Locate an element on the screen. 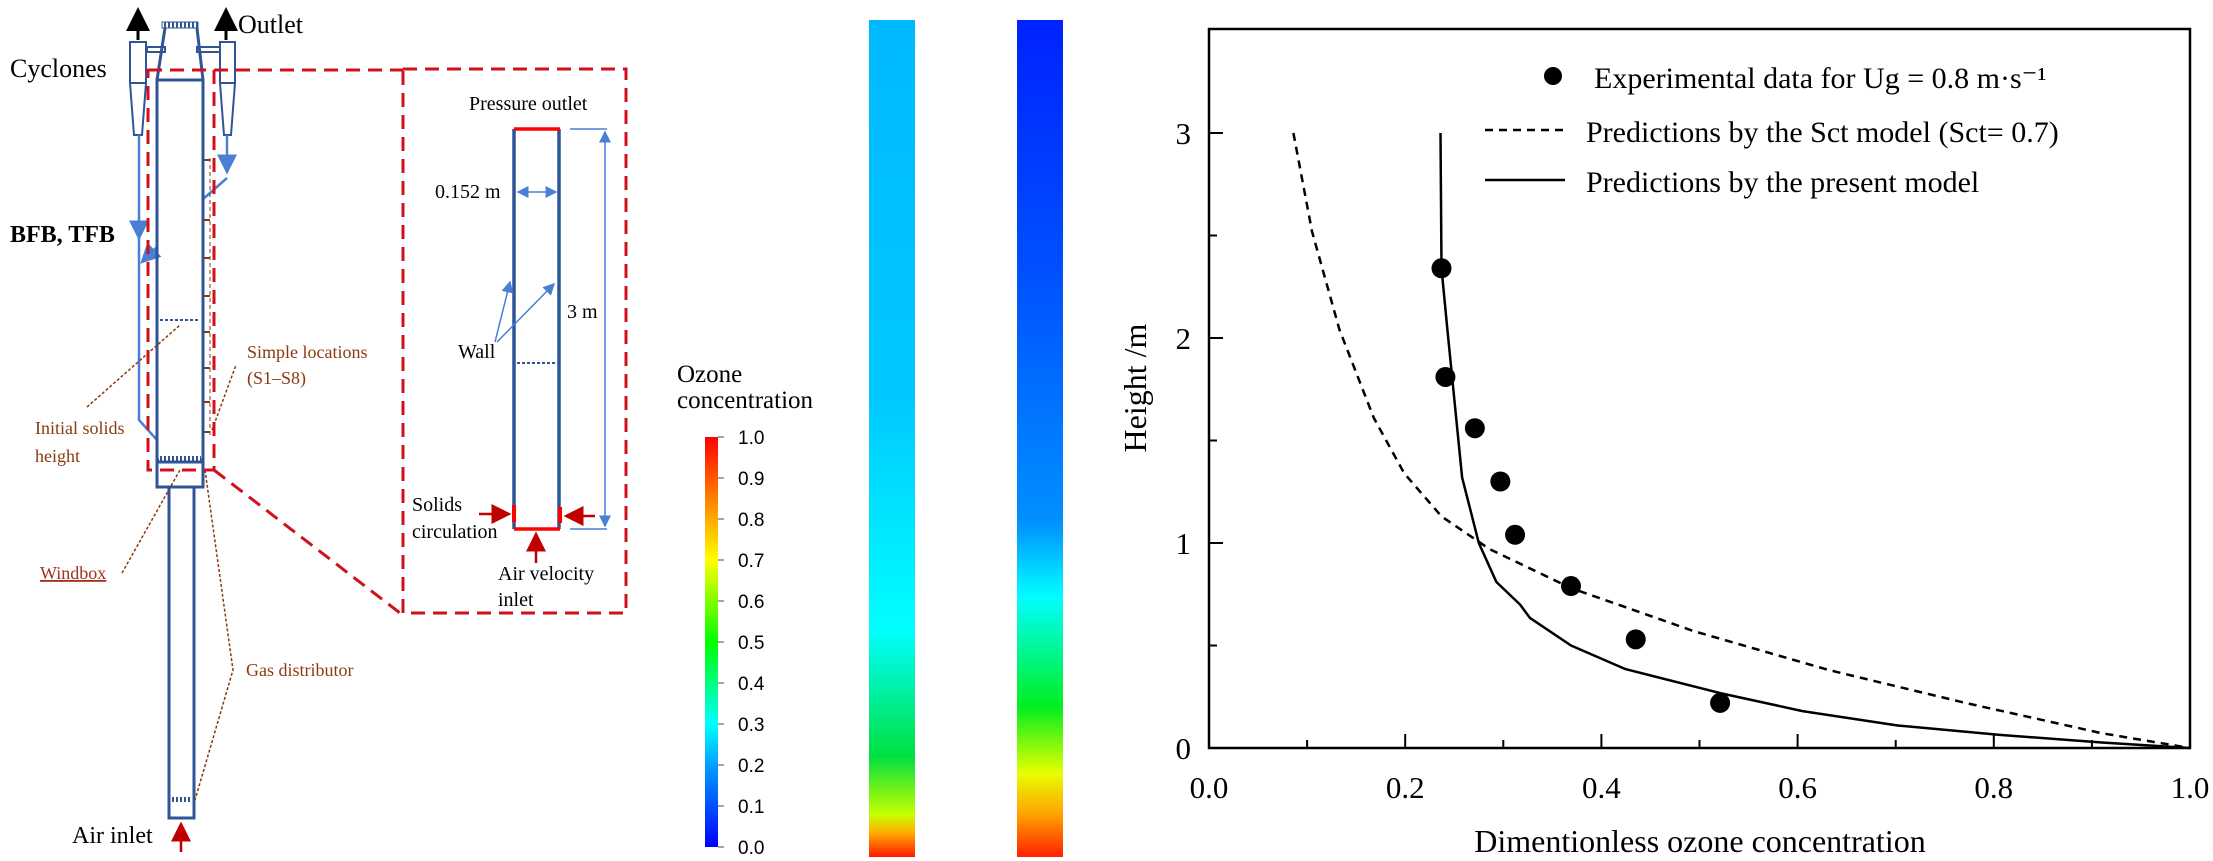  colorbar-title: Ozone is located at coordinates (709, 374).